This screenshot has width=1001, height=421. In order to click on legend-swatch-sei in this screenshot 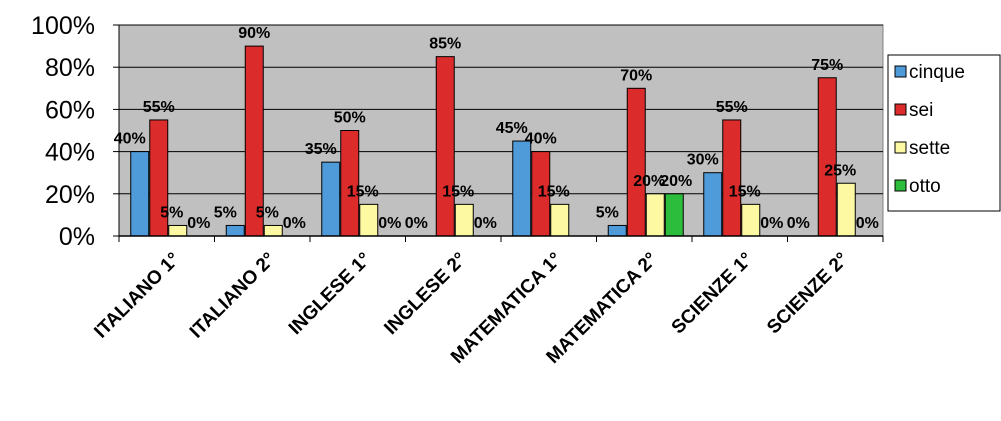, I will do `click(900, 109)`.